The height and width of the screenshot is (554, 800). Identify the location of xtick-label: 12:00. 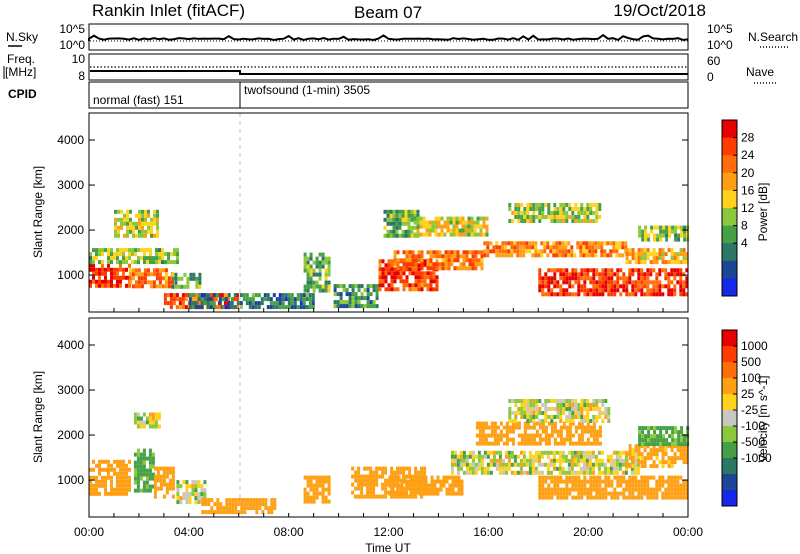
(388, 532).